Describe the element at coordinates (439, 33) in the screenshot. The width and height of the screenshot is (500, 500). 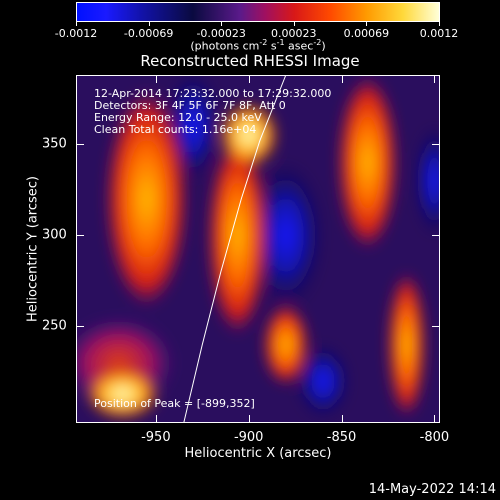
I see `colorbar-tick-label: 0.0012` at that location.